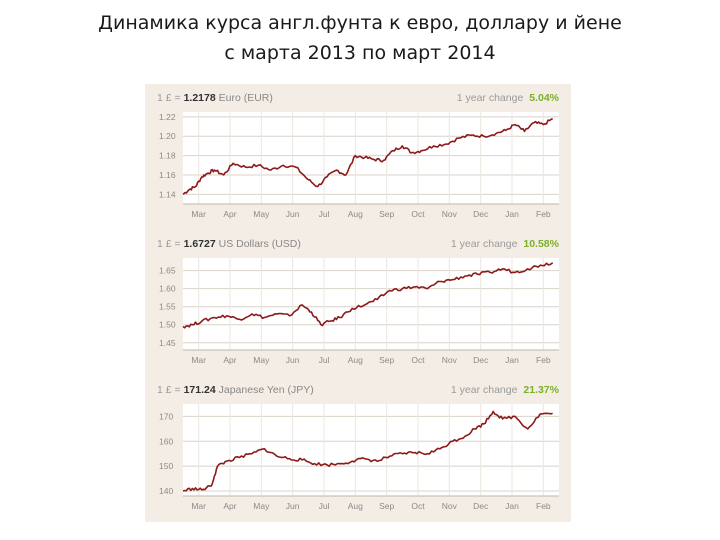 The height and width of the screenshot is (540, 720). I want to click on chart-usd-currency: US Dollars (USD), so click(259, 244).